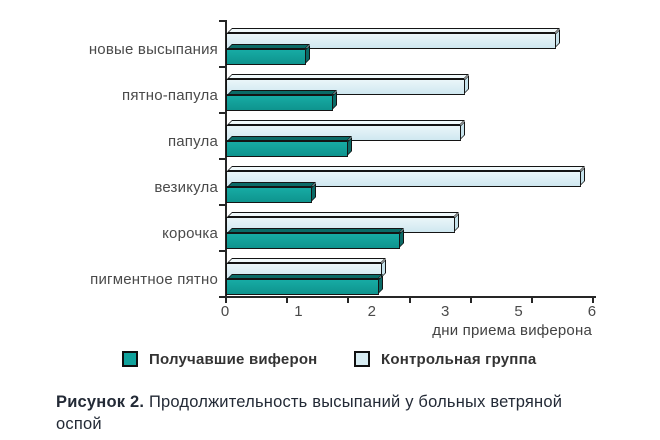 This screenshot has width=660, height=440. I want to click on legend-label-viferon: Получавшие виферон, so click(233, 359).